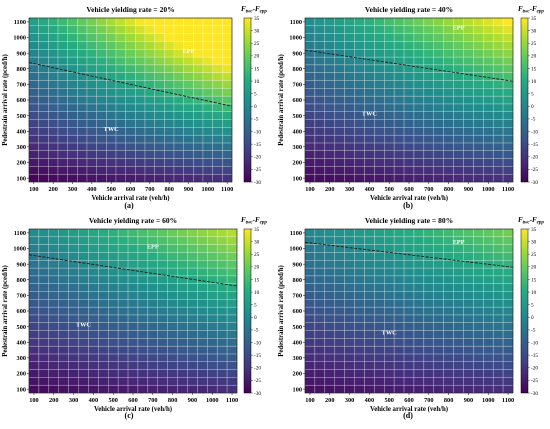 The image size is (550, 429). I want to click on x-tick-label: 700, so click(149, 189).